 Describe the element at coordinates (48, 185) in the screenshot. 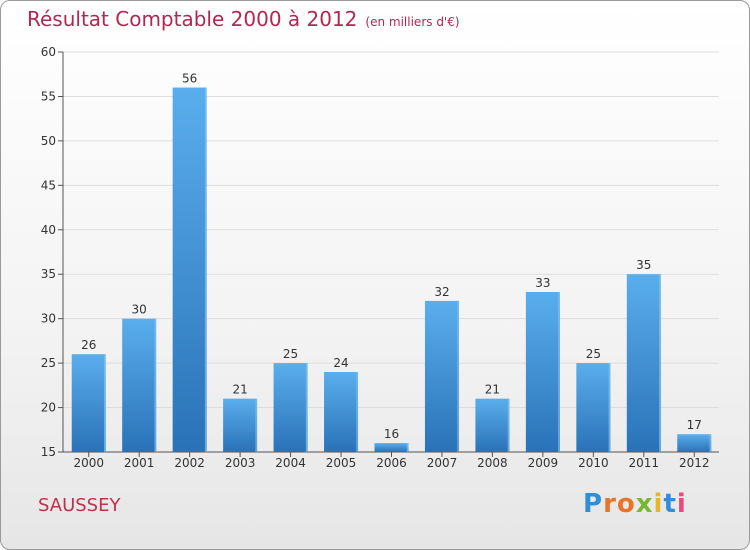

I see `y-tick-label: 45` at that location.